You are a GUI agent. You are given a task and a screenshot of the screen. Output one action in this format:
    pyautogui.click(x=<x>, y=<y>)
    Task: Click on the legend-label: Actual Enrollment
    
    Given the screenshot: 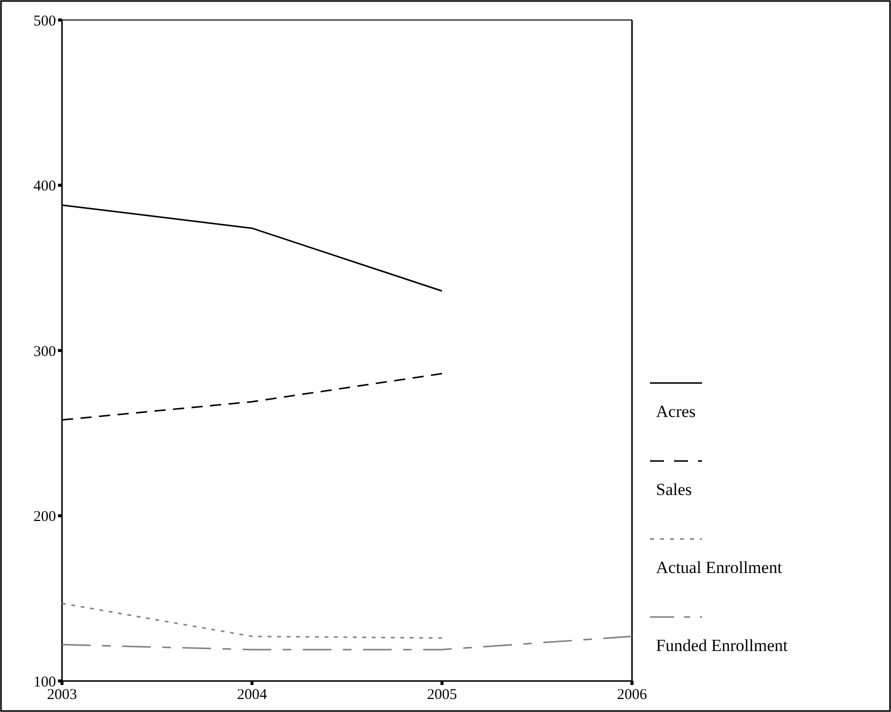 What is the action you would take?
    pyautogui.click(x=719, y=567)
    